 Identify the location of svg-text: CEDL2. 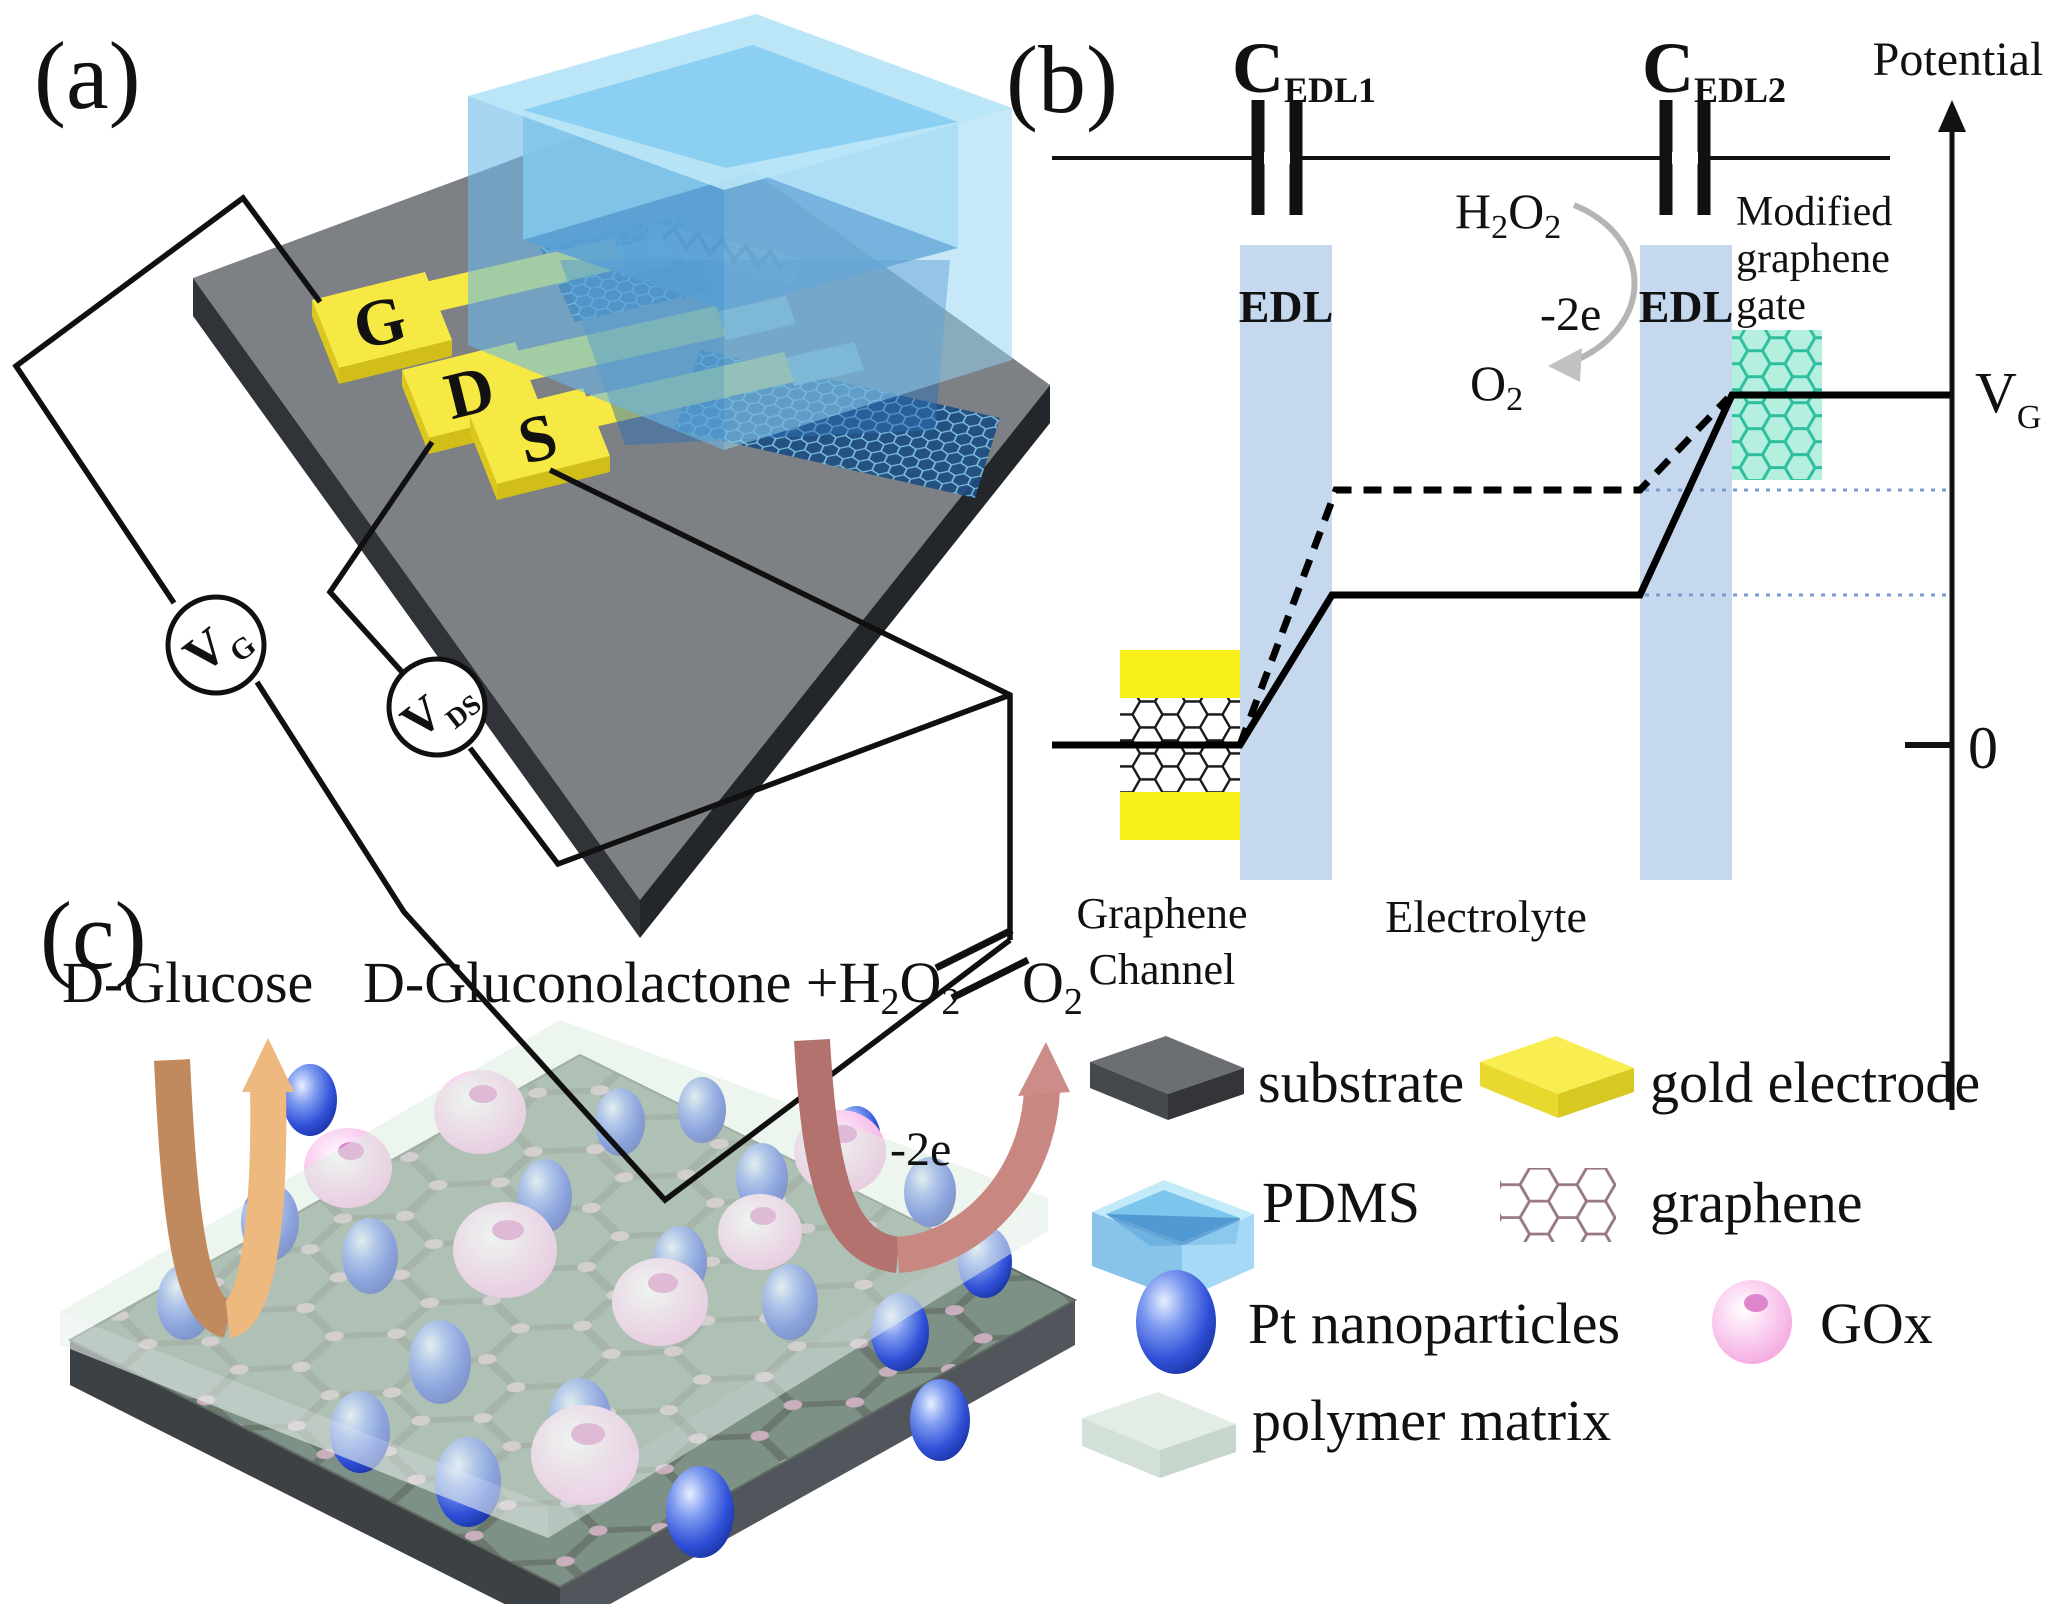
(1714, 69).